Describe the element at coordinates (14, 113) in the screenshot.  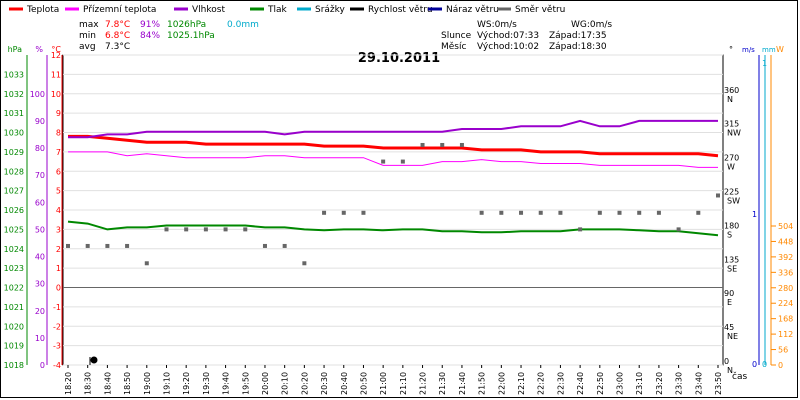
I see `pressure-tick: 1031` at that location.